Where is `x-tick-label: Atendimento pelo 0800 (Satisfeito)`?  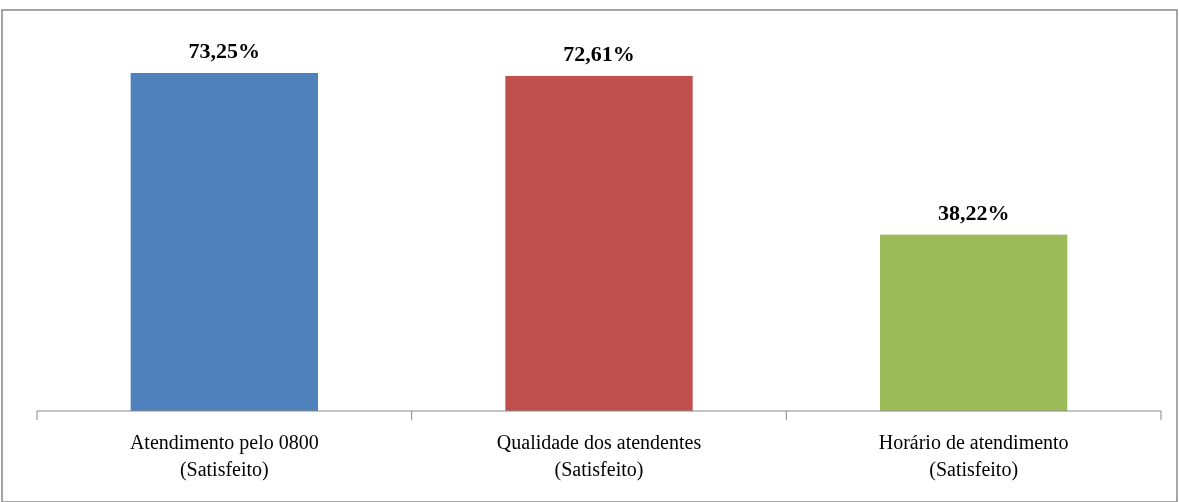 x-tick-label: Atendimento pelo 0800 (Satisfeito) is located at coordinates (224, 456).